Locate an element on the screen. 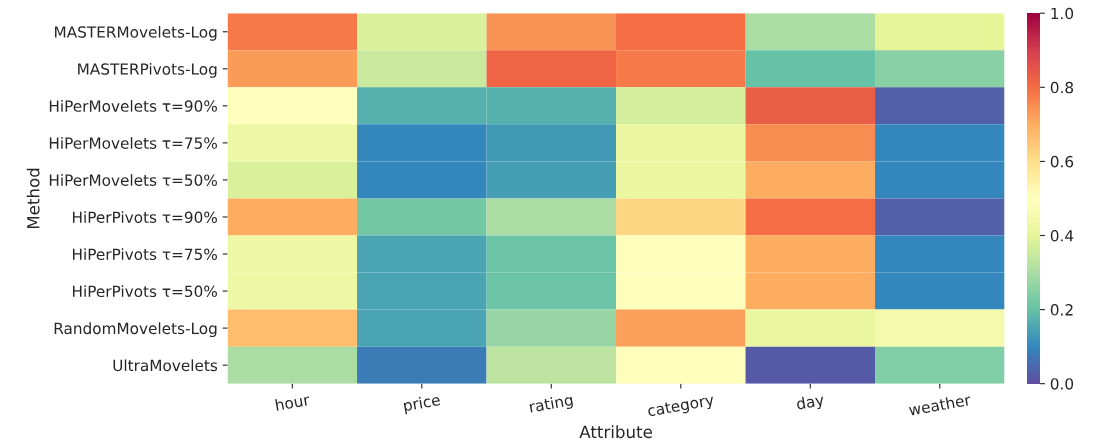  y-tick-label: HiPerPivots τ=90% is located at coordinates (144, 217).